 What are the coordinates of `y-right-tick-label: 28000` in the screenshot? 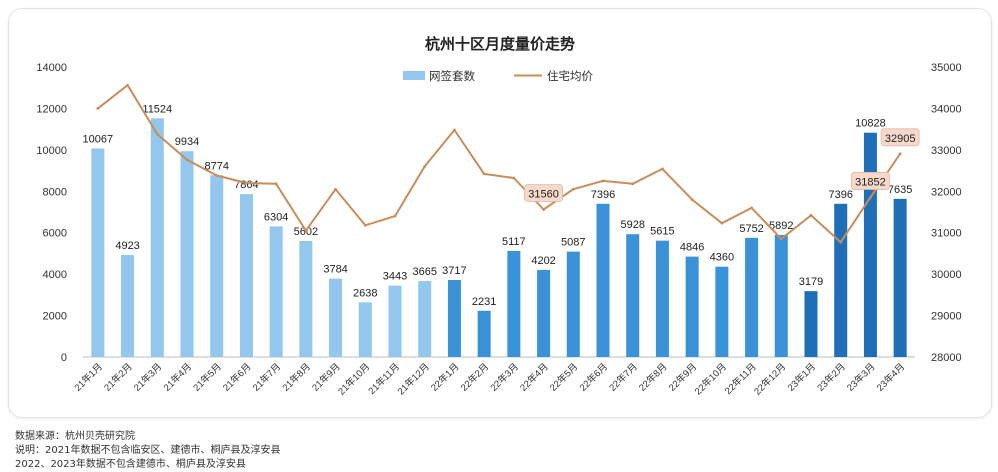 It's located at (946, 358).